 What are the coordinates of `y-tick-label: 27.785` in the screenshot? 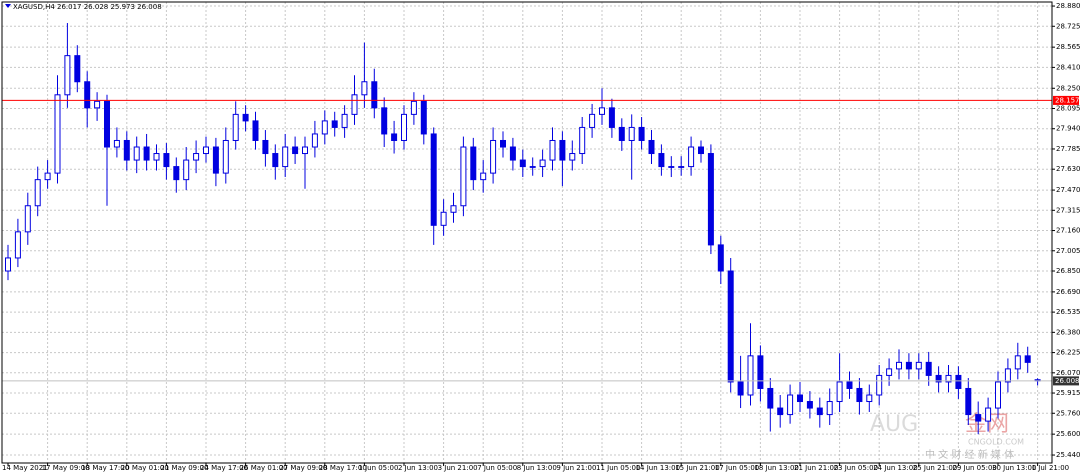 It's located at (1068, 149).